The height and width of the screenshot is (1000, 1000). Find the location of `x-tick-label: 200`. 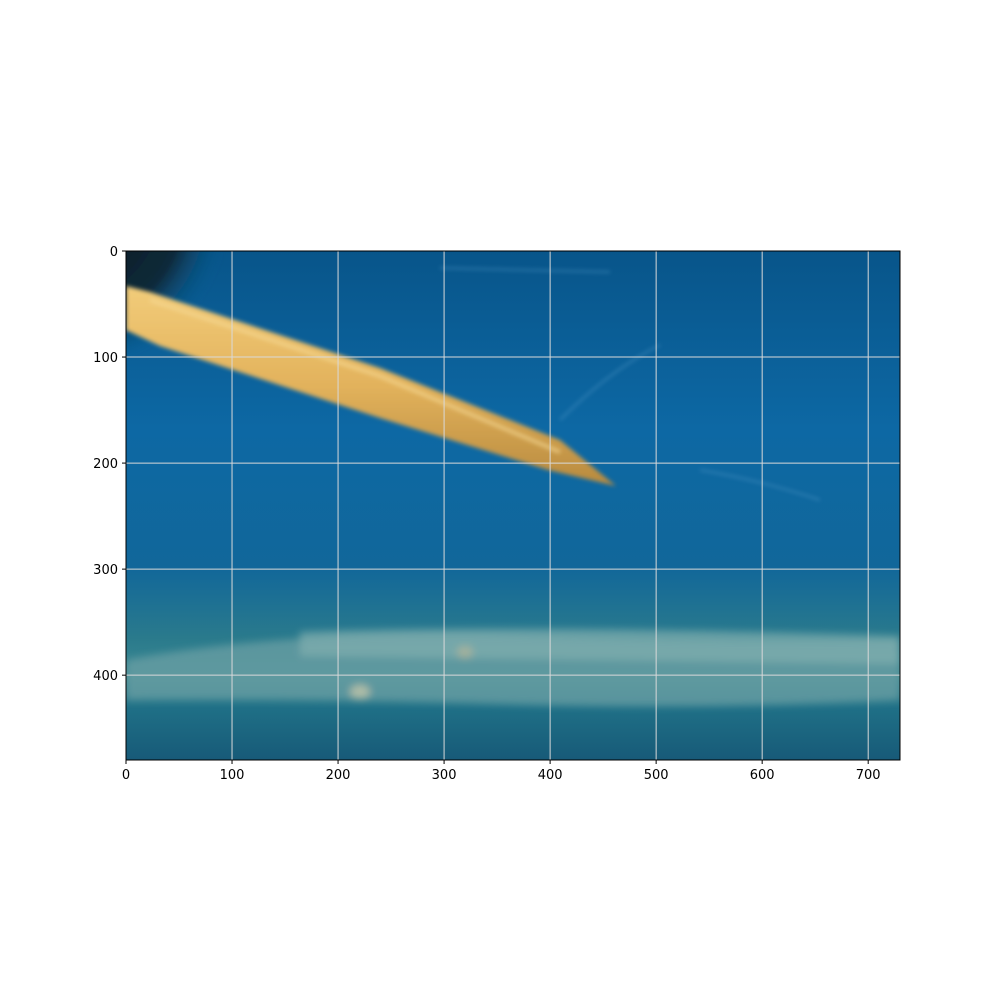

x-tick-label: 200 is located at coordinates (338, 775).